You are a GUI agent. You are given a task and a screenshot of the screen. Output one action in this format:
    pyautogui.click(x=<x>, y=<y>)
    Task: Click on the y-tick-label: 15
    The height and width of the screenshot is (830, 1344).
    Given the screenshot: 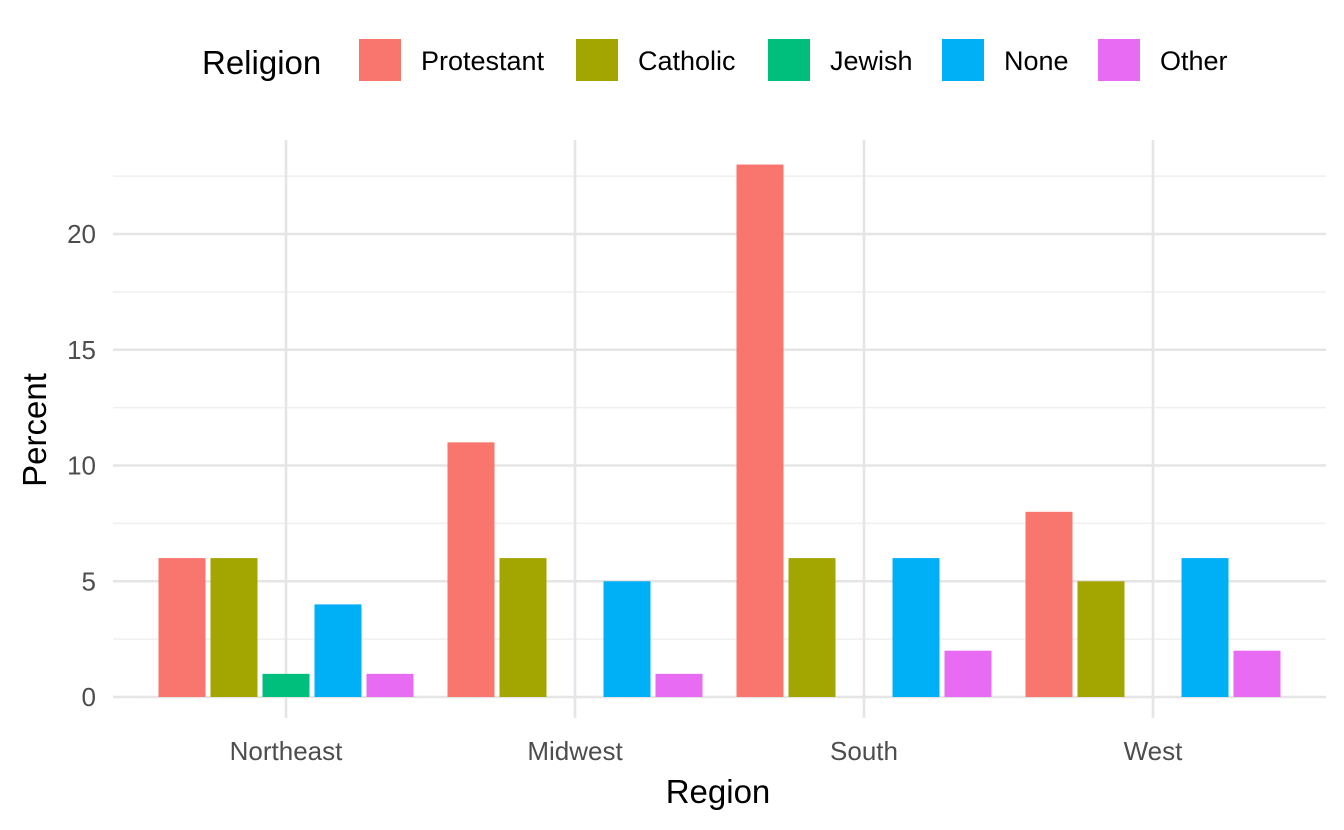 What is the action you would take?
    pyautogui.click(x=81, y=350)
    